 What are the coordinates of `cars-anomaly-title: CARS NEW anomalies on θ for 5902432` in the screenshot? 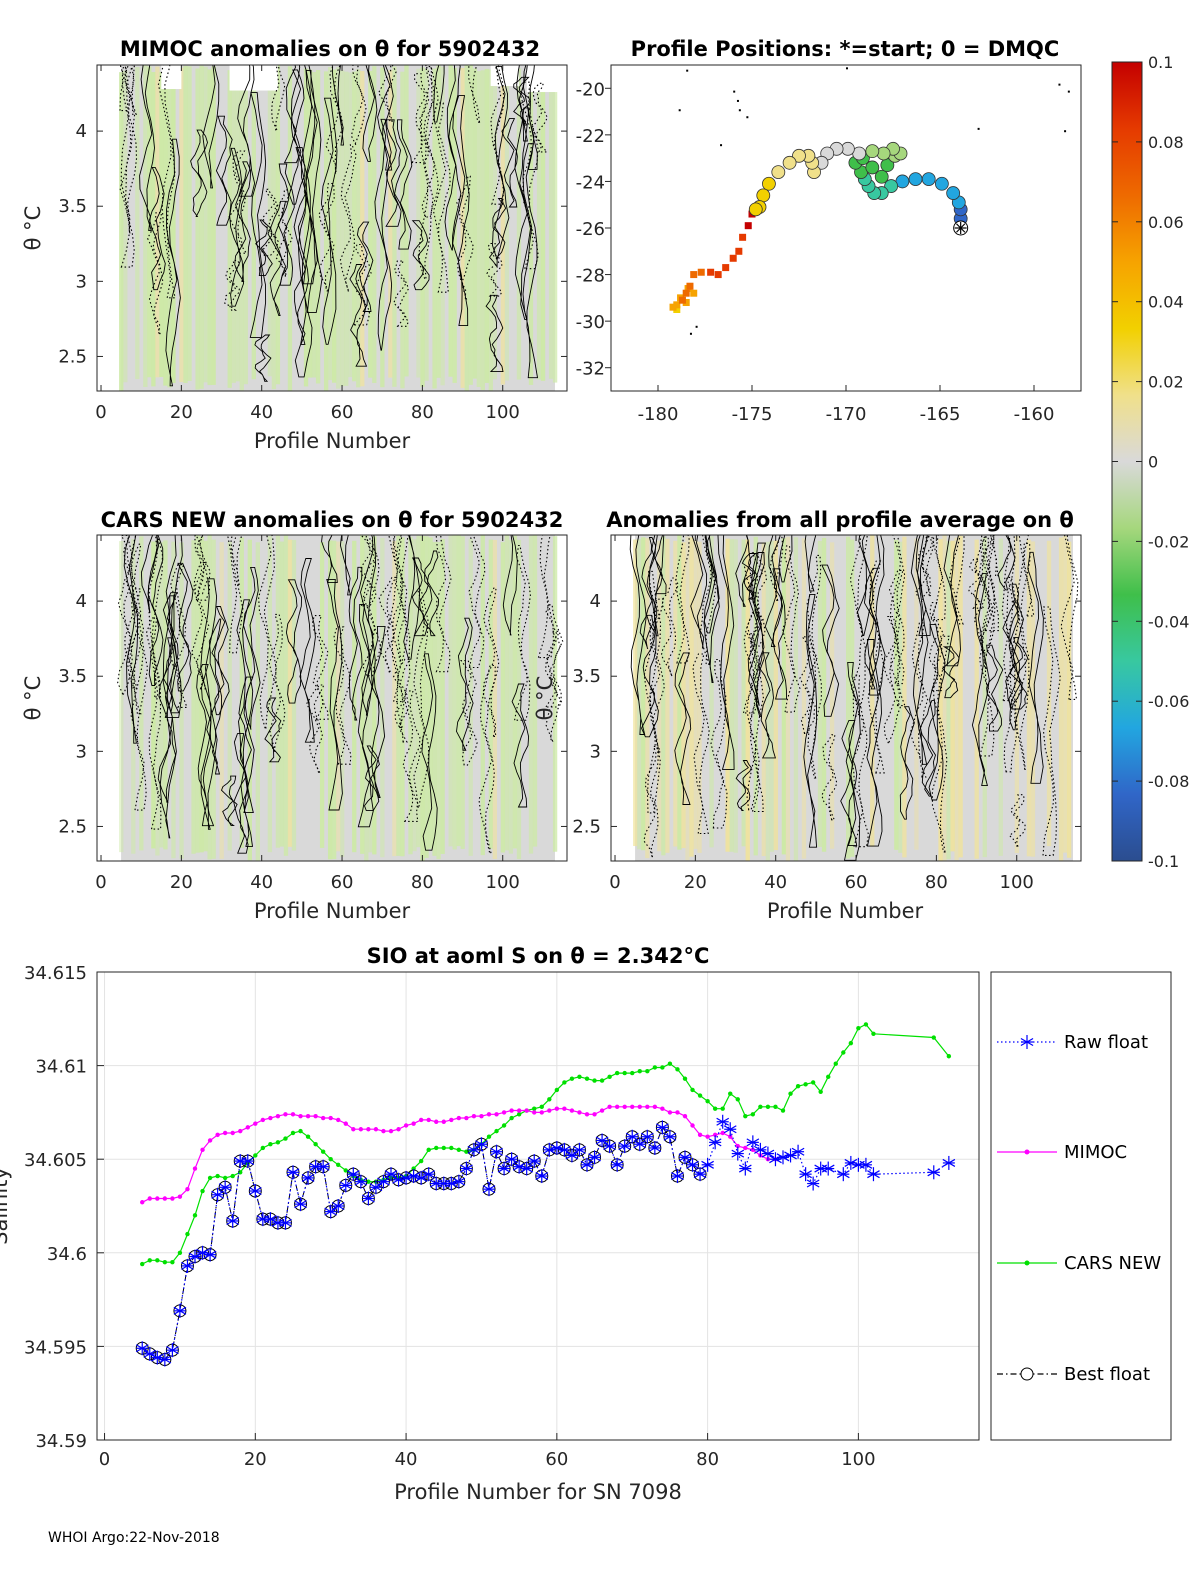 It's located at (332, 520).